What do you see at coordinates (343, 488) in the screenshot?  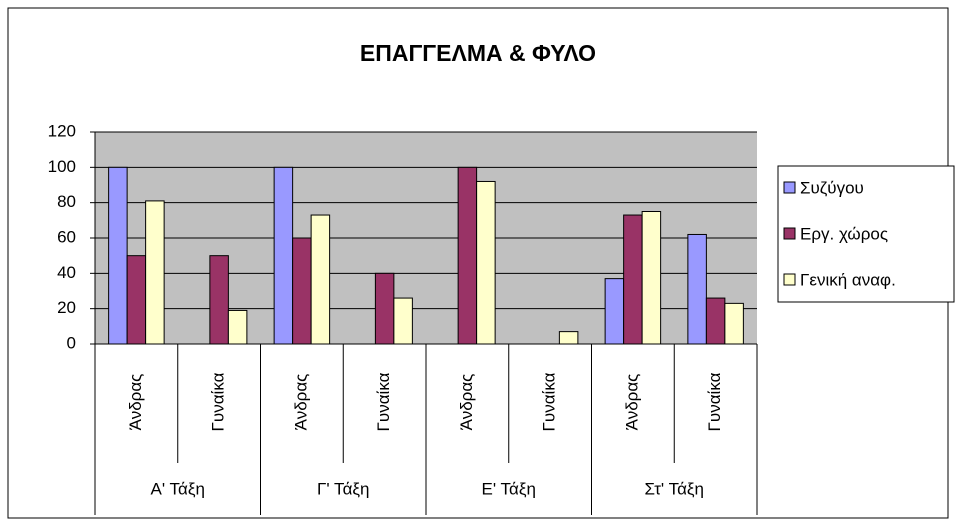 I see `group-label: Γ' Τάξη` at bounding box center [343, 488].